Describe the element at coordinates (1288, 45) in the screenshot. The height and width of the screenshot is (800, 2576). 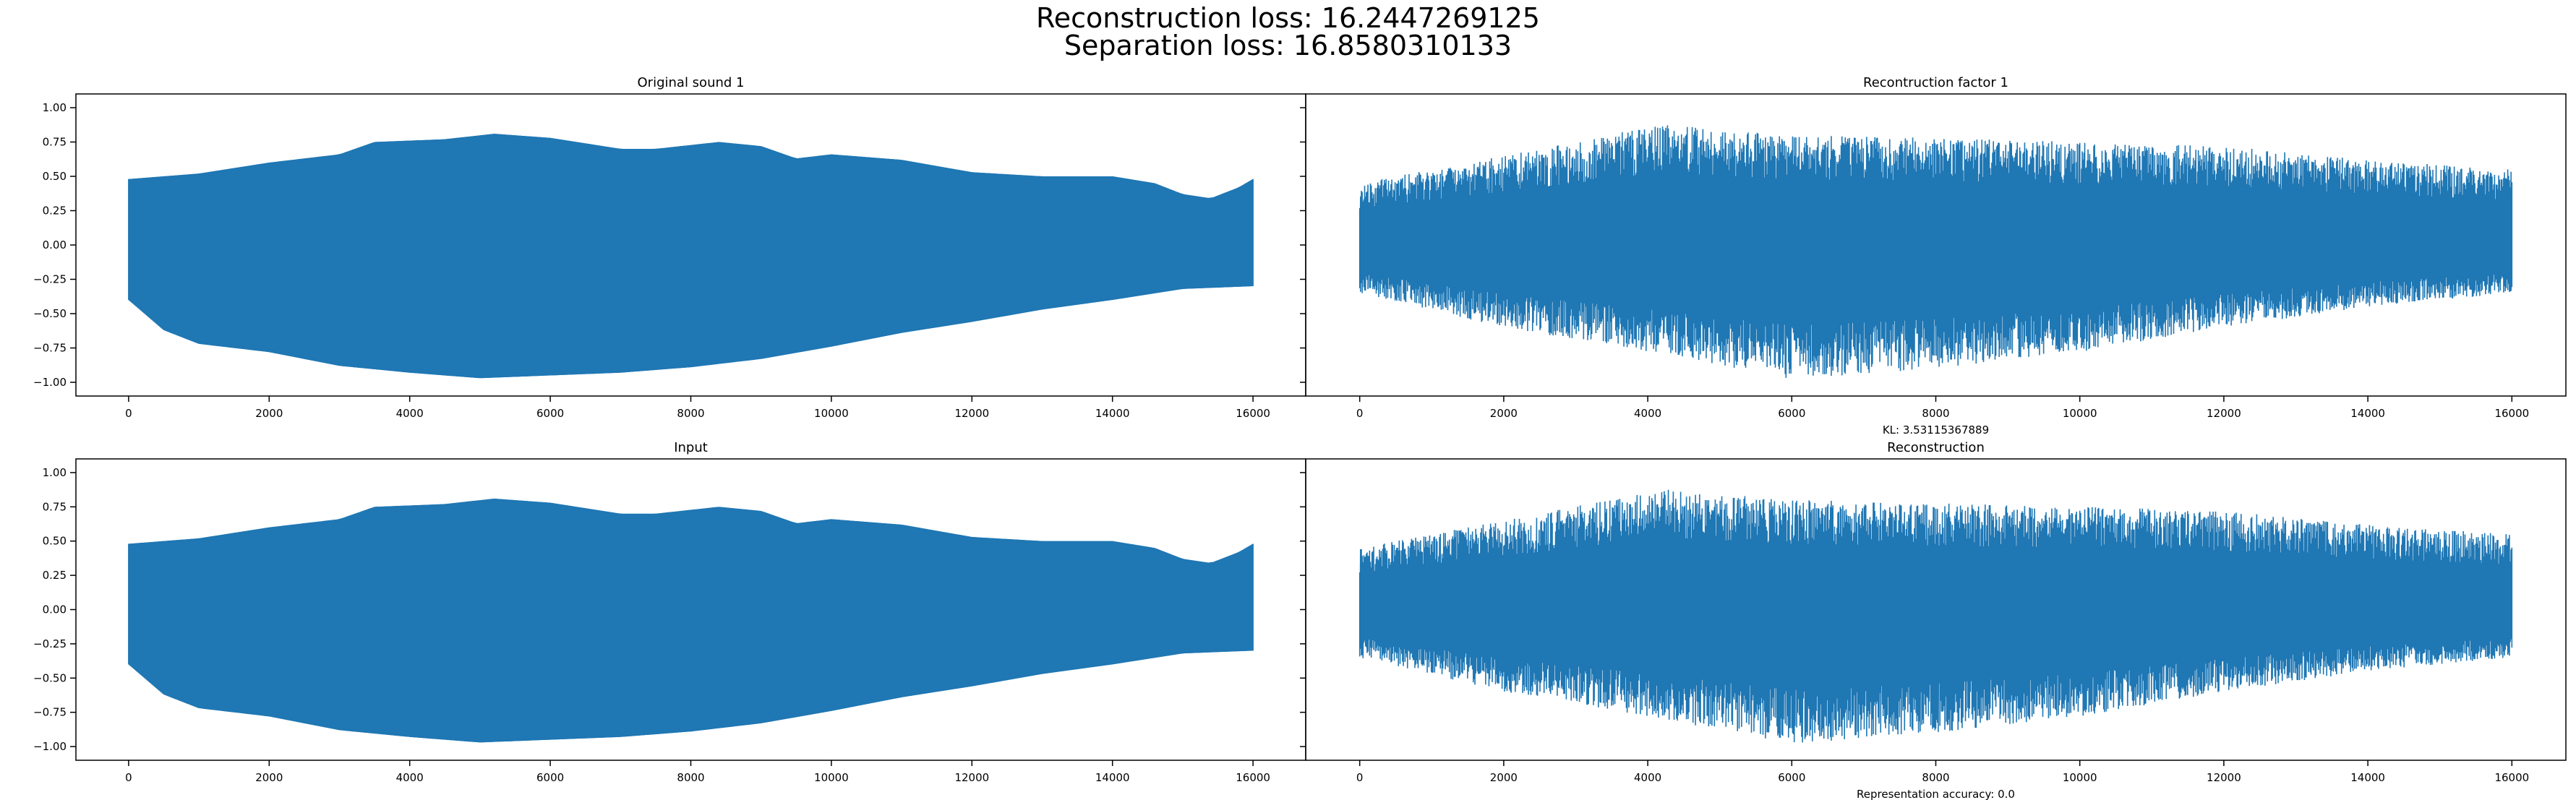
I see `figure-suptitle-line2: Separation loss: 16.8580310133` at that location.